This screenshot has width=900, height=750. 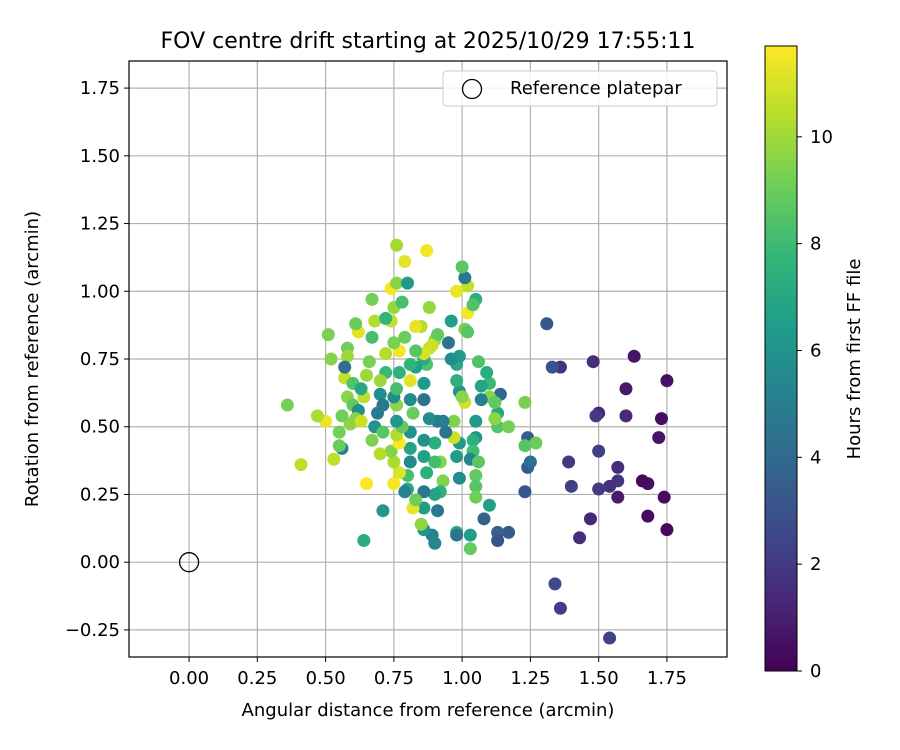 What do you see at coordinates (815, 404) in the screenshot?
I see `colorbar-ticks: 0 2 4 6 8 10` at bounding box center [815, 404].